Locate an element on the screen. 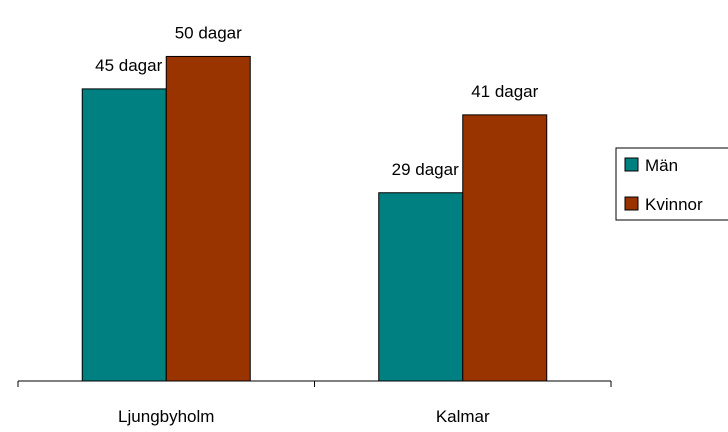 This screenshot has width=728, height=432. x-axis-ticks is located at coordinates (314, 384).